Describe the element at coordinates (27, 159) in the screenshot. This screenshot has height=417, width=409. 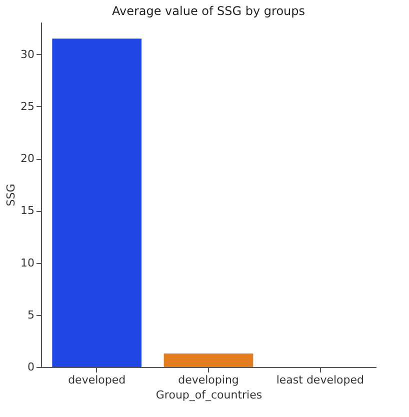
I see `y-tick-label: 20` at that location.